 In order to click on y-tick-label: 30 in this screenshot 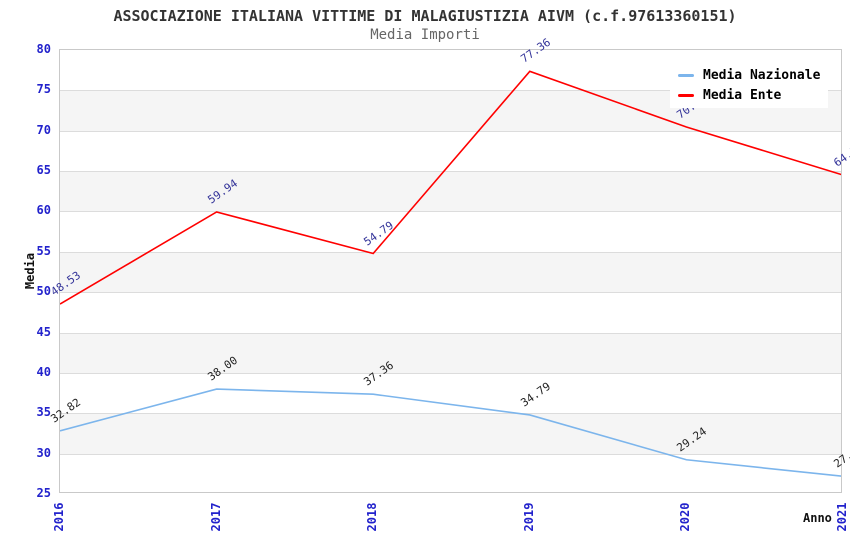, I will do `click(43, 452)`.